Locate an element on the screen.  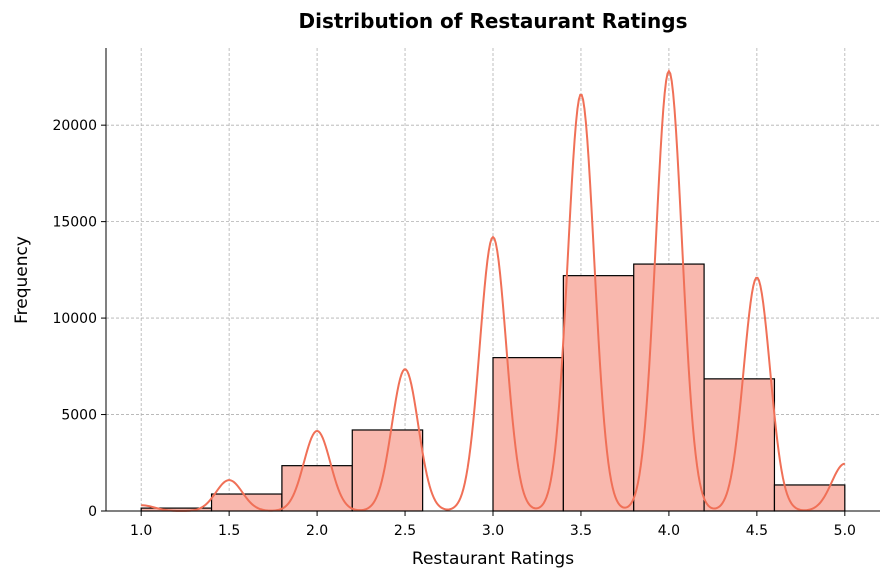
x-axis-ticks: 1.0 1.5 2.0 2.5 3.0 3.5 4.0 4.5 5.0 is located at coordinates (493, 525).